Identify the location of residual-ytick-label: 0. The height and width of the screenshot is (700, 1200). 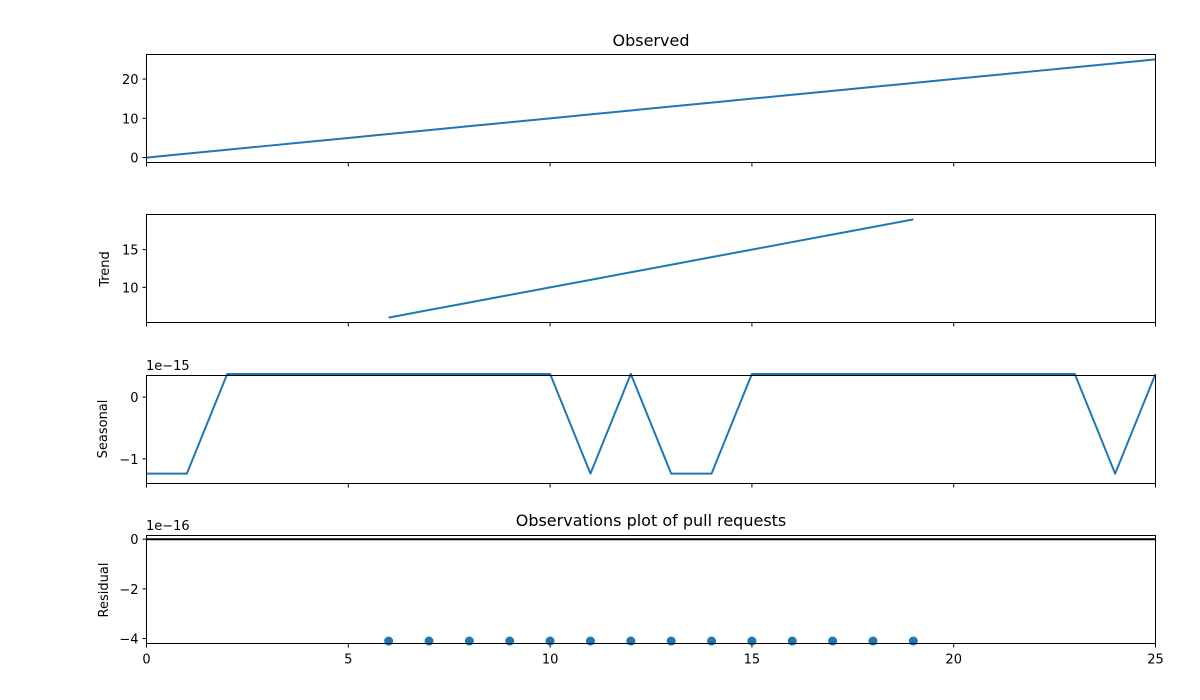
(134, 540).